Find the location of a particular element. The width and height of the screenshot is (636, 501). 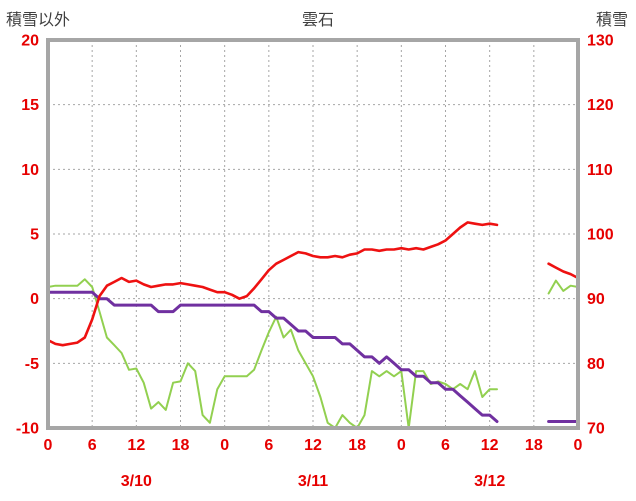

left-tick-label: 10 is located at coordinates (30, 170).